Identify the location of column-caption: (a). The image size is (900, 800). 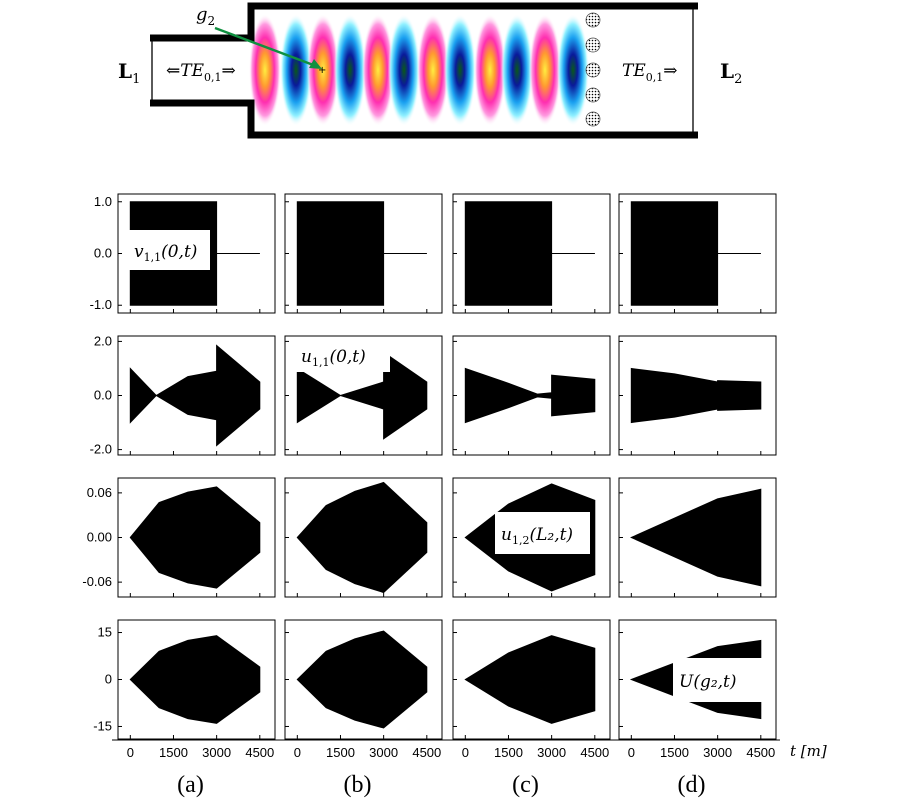
(190, 785).